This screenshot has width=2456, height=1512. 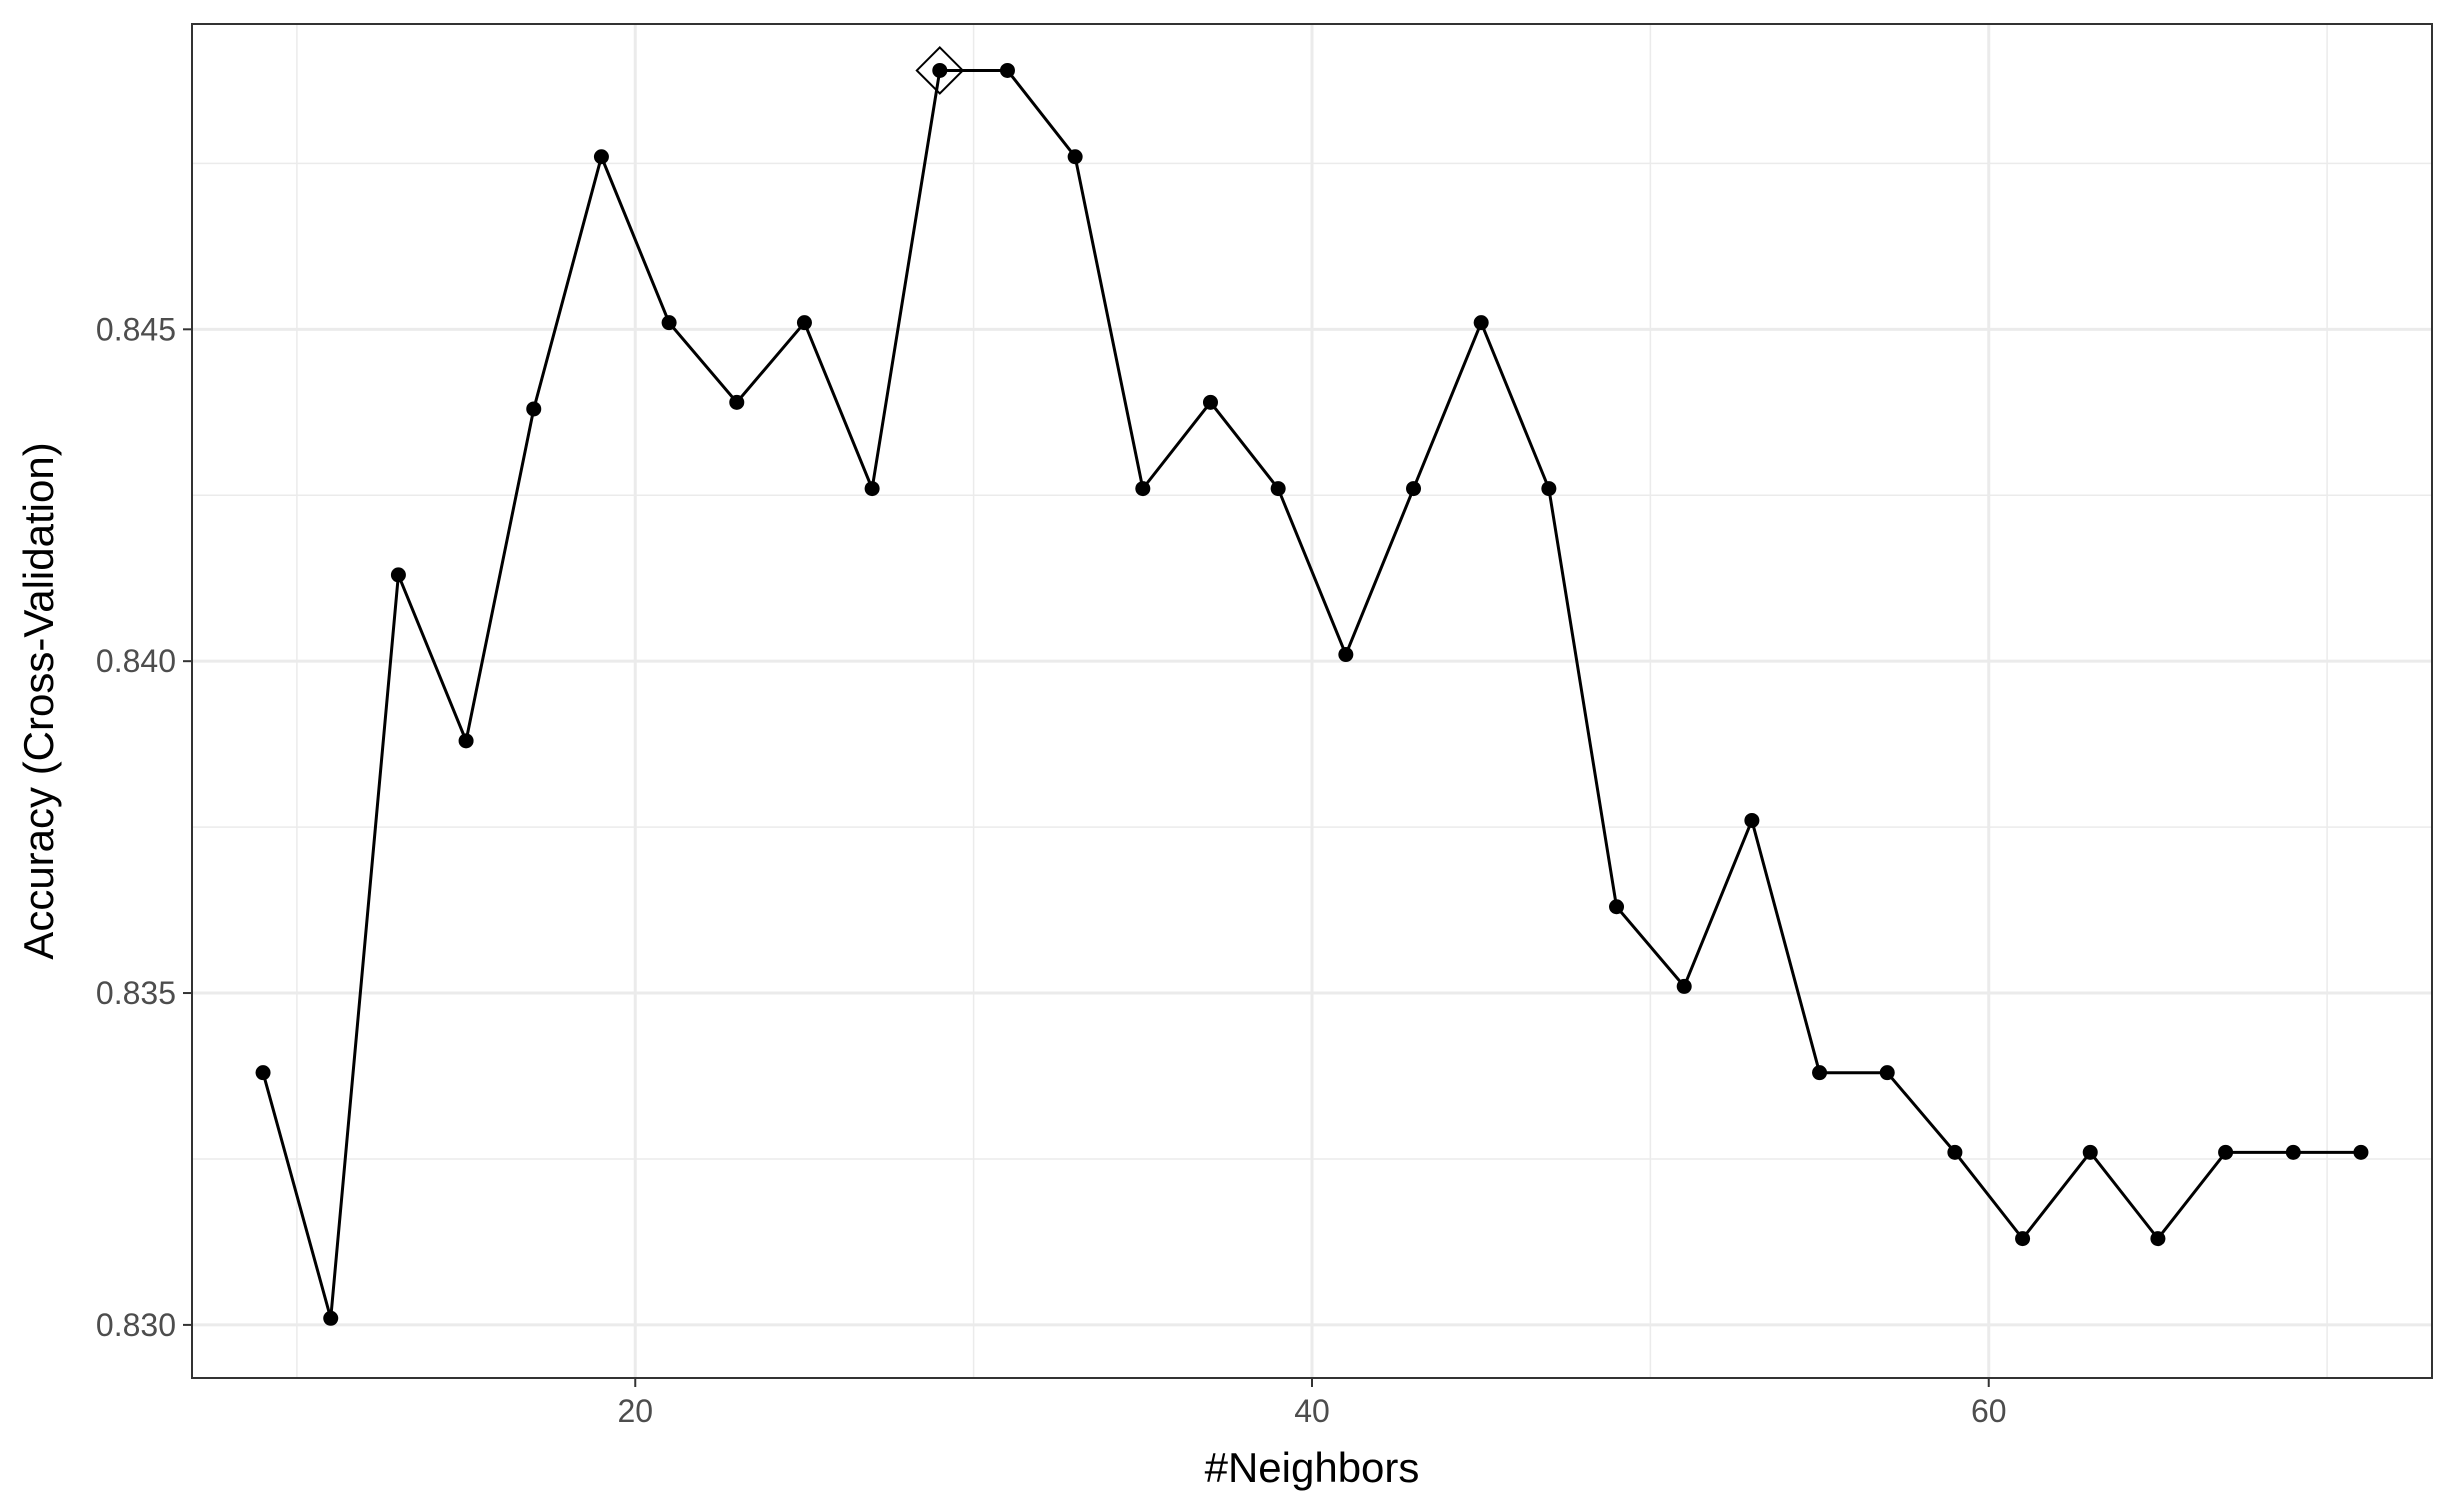 I want to click on x-tick-label: 20, so click(x=635, y=1411).